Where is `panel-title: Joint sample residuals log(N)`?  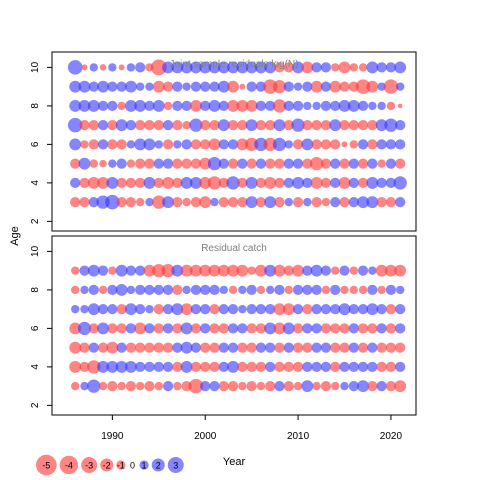 panel-title: Joint sample residuals log(N) is located at coordinates (234, 64).